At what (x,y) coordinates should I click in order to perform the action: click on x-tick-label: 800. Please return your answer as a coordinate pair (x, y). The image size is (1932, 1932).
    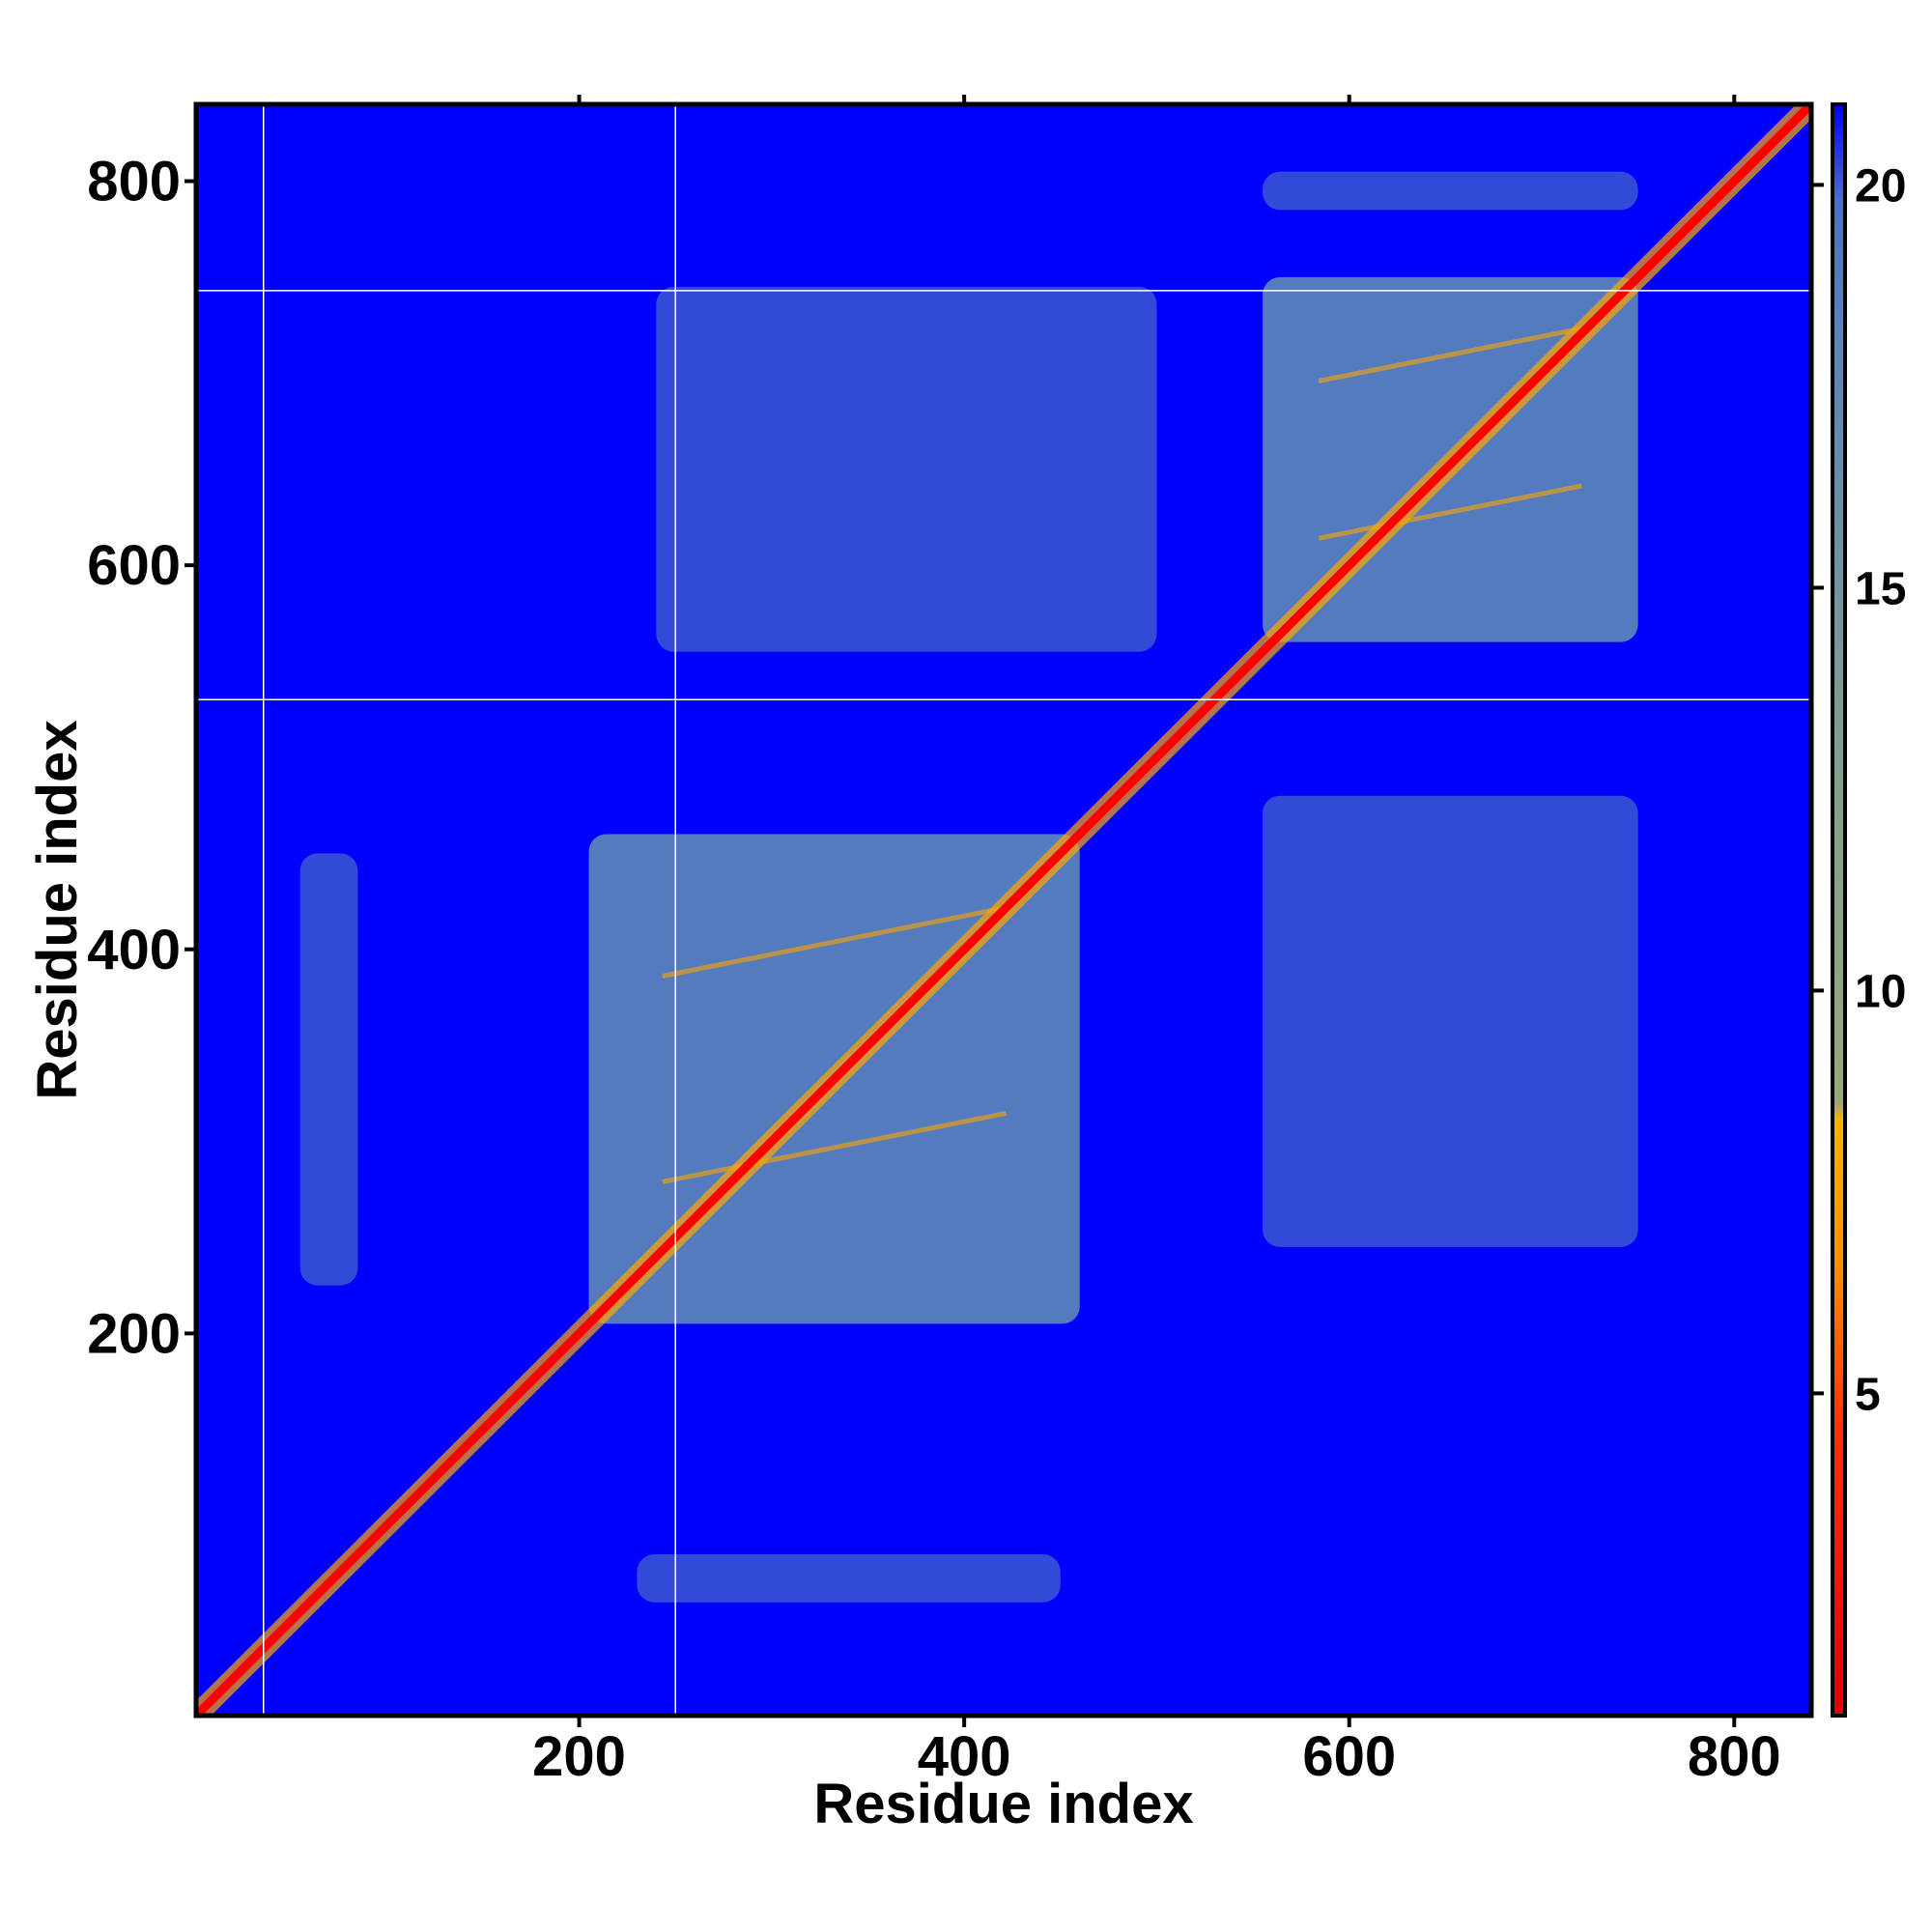
    Looking at the image, I should click on (1734, 1756).